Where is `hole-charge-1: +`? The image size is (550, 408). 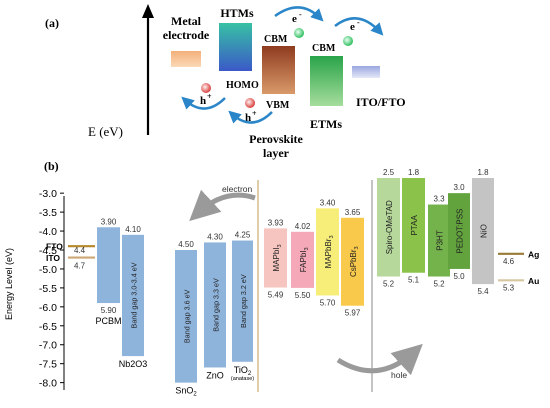 hole-charge-1: + is located at coordinates (209, 96).